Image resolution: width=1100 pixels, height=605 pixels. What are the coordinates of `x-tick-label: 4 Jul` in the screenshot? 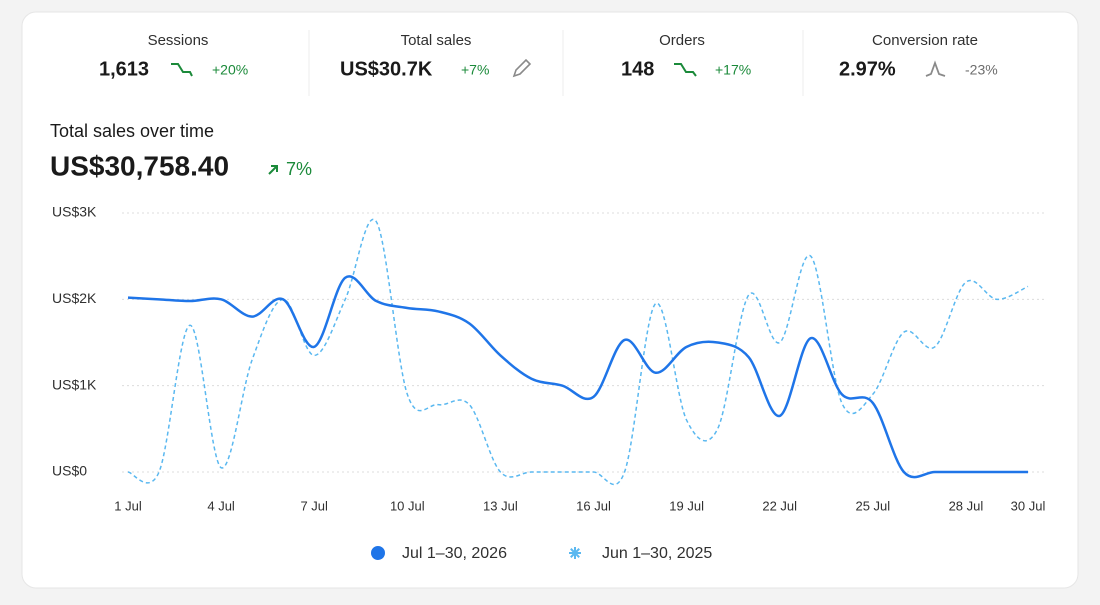 It's located at (221, 505).